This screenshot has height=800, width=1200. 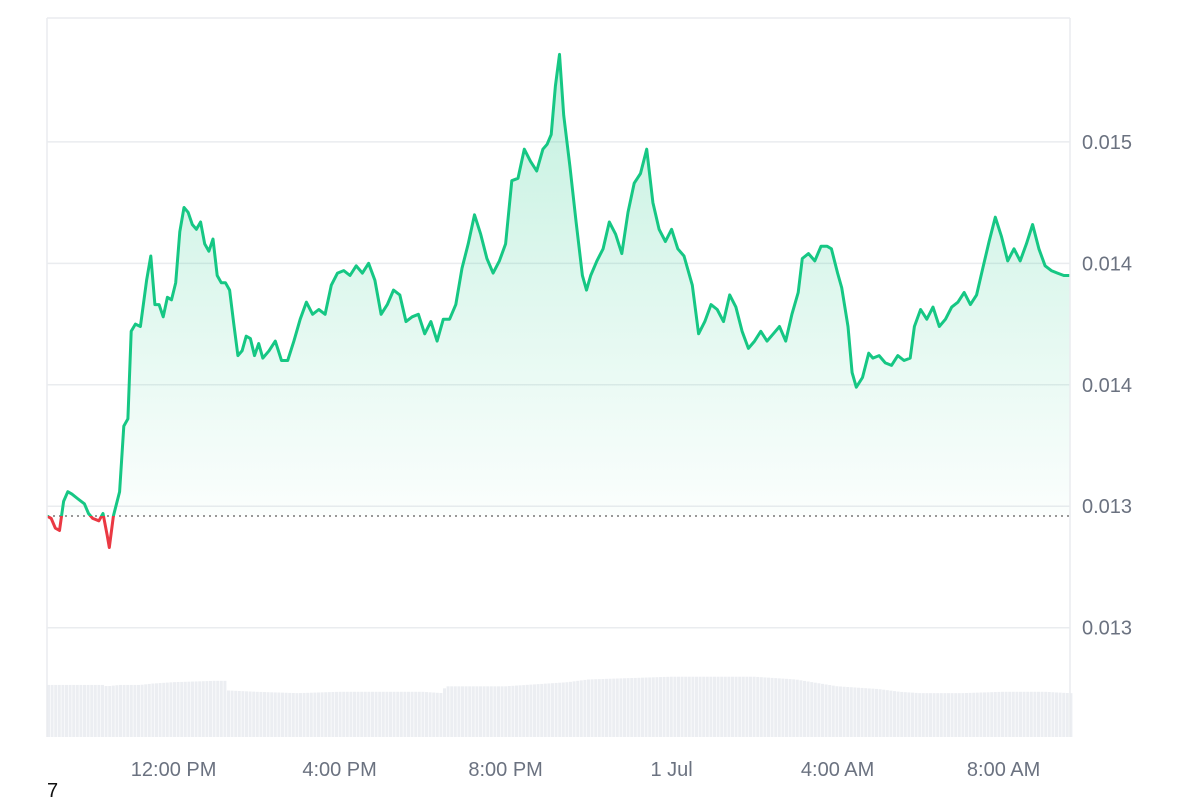 What do you see at coordinates (1107, 386) in the screenshot?
I see `y-tick-label-2: 0.014` at bounding box center [1107, 386].